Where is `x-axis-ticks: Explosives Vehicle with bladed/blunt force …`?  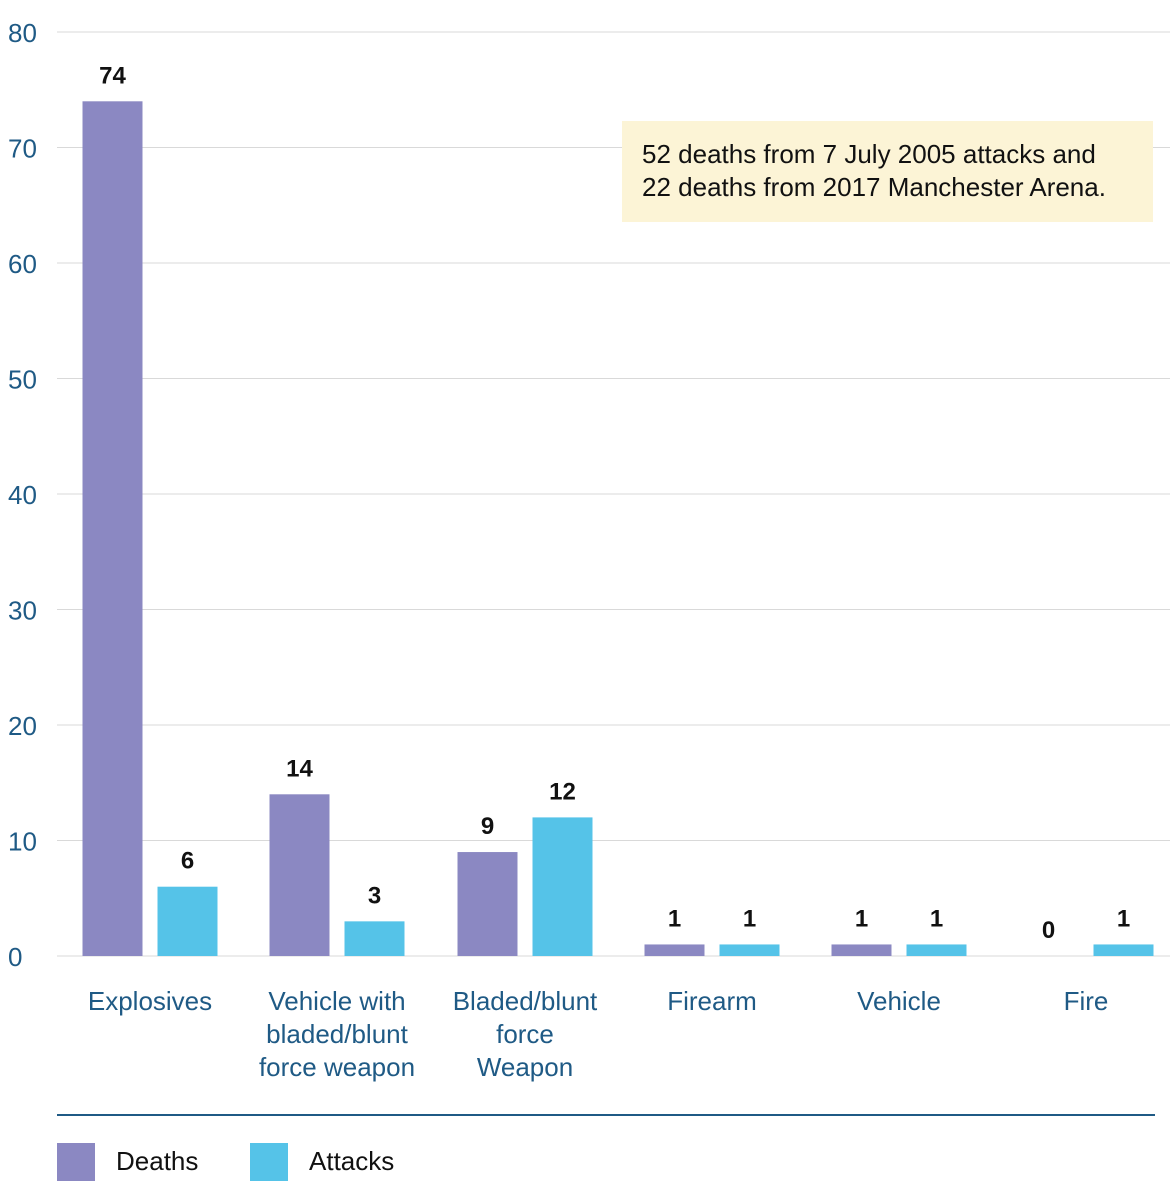 x-axis-ticks: Explosives Vehicle with bladed/blunt force … is located at coordinates (598, 1034).